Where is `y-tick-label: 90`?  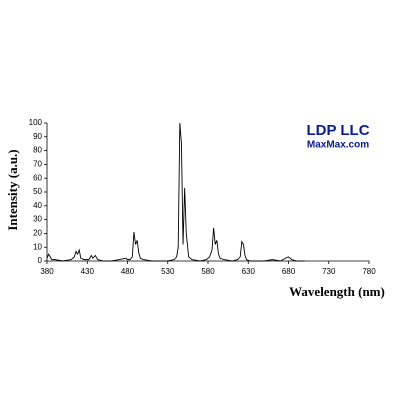
y-tick-label: 90 is located at coordinates (37, 136).